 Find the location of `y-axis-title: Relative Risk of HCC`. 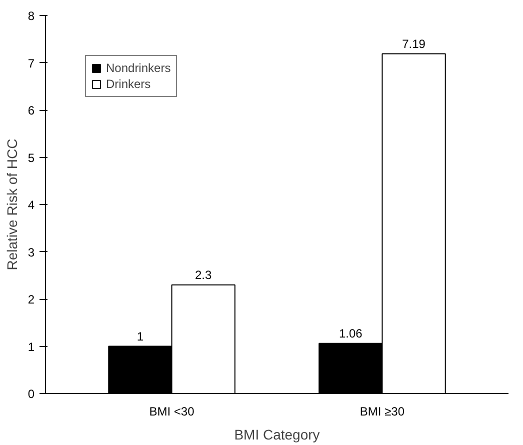

y-axis-title: Relative Risk of HCC is located at coordinates (12, 204).